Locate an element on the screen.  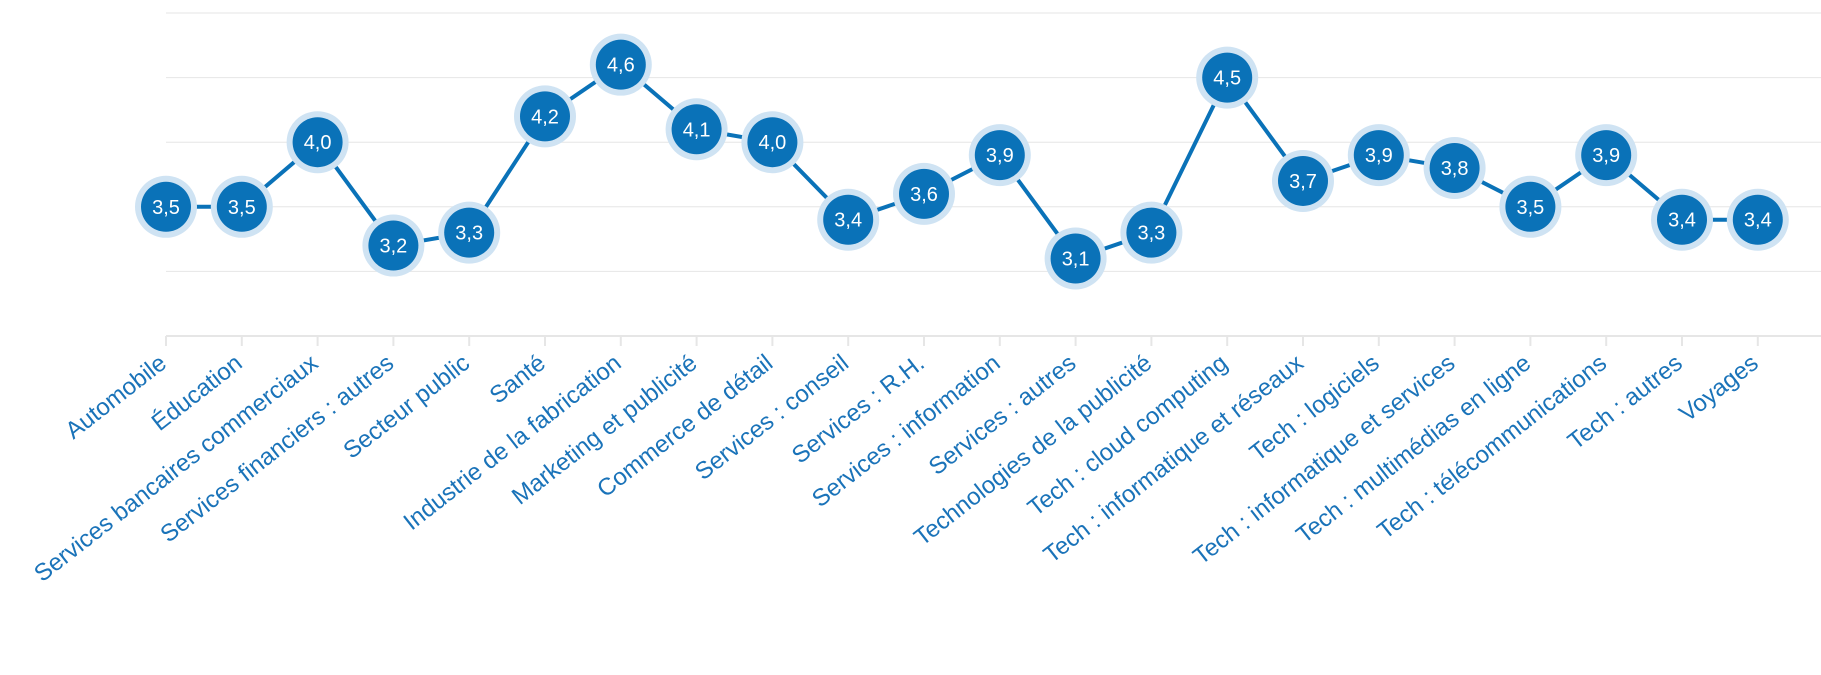
data-point: 3,1 is located at coordinates (1075, 258).